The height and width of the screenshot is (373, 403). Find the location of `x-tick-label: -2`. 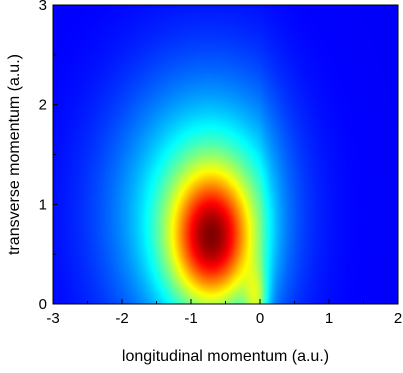

x-tick-label: -2 is located at coordinates (121, 318).